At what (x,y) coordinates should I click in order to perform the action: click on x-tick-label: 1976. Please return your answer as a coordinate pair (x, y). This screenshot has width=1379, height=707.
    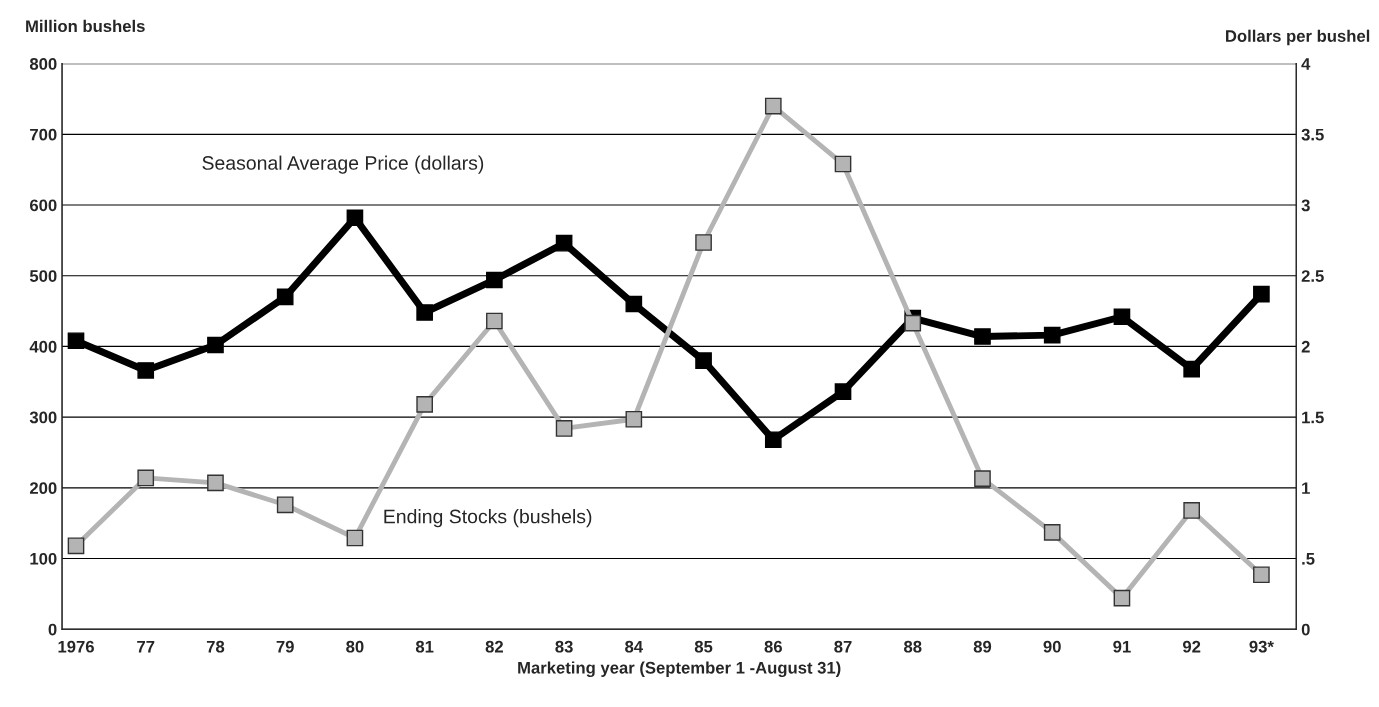
    Looking at the image, I should click on (76, 646).